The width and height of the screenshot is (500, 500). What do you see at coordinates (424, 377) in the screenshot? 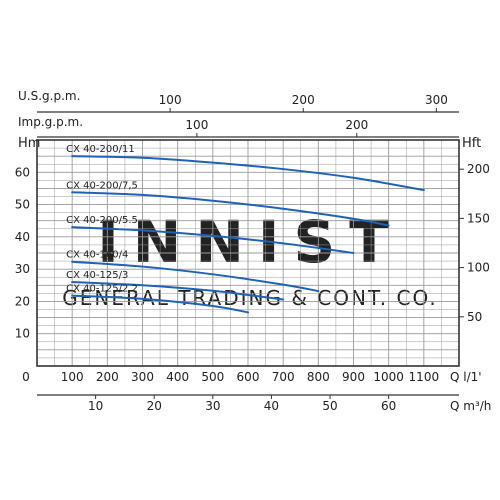
I see `x-primary-tick-label: 1100` at bounding box center [424, 377].